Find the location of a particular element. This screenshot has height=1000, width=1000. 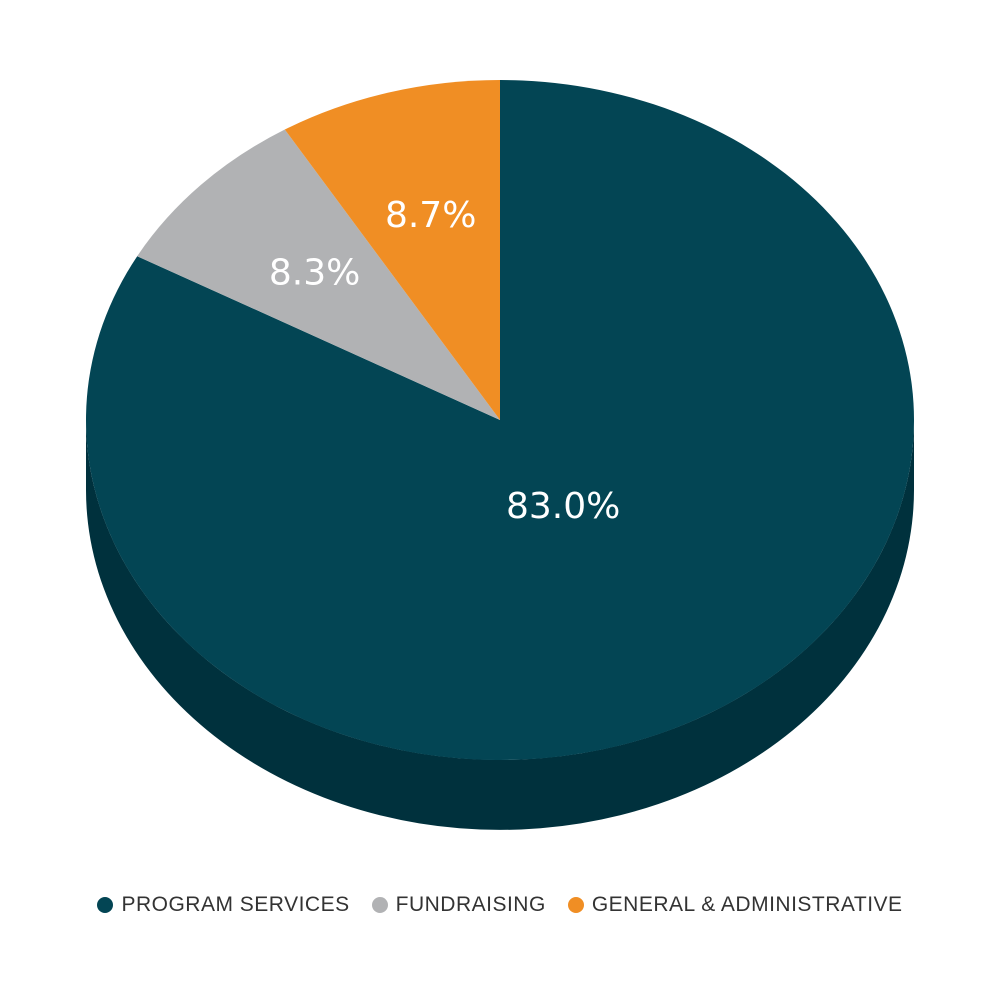

pie-labels: 83.0% 8.3% 8.7% is located at coordinates (445, 361).